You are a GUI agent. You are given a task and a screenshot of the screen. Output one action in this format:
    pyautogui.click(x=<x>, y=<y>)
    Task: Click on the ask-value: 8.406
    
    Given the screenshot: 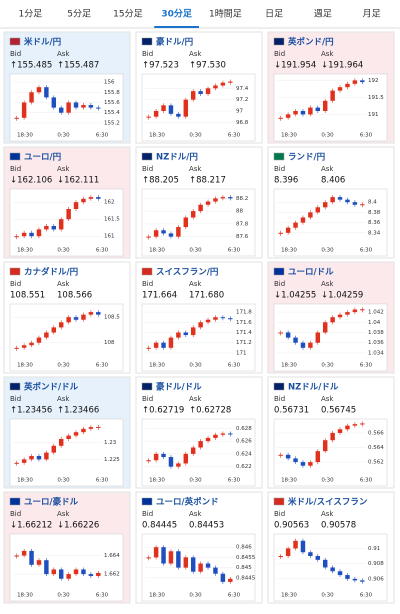 What is the action you would take?
    pyautogui.click(x=333, y=181)
    